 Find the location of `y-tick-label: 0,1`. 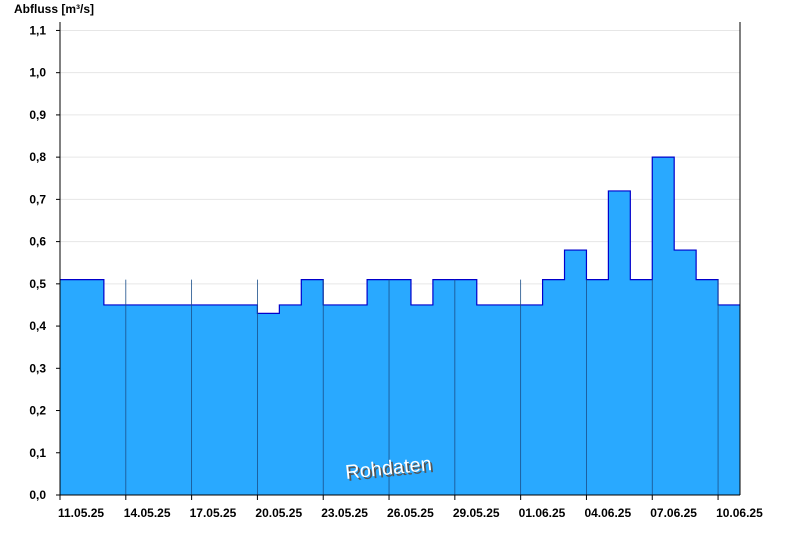

y-tick-label: 0,1 is located at coordinates (37, 453).